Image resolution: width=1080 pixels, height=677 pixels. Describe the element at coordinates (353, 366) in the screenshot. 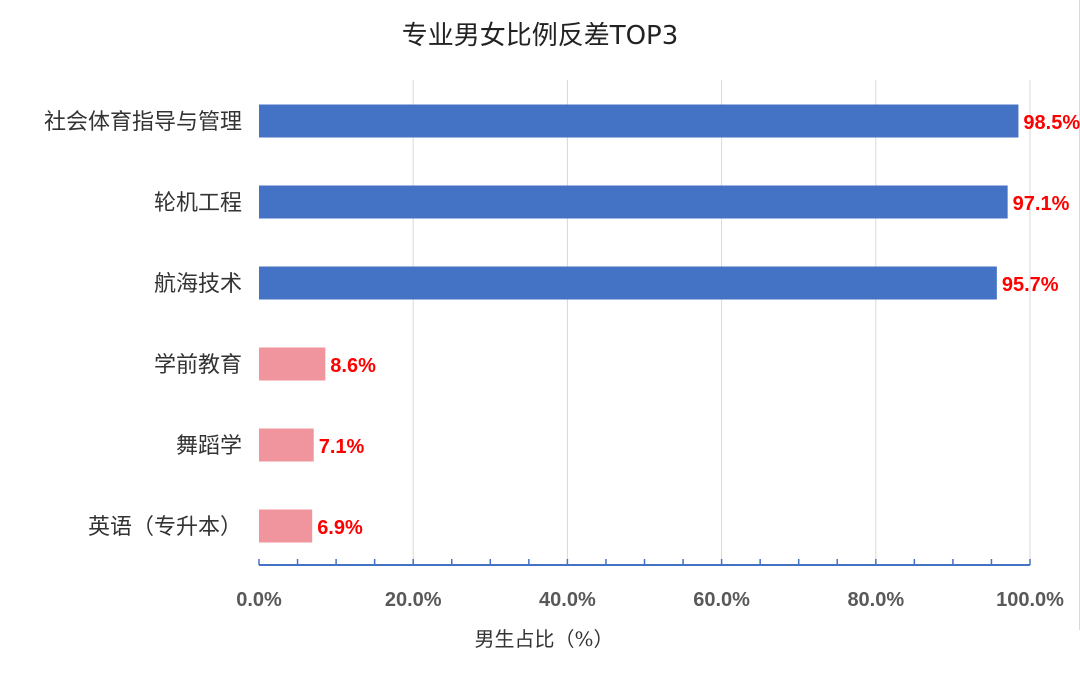

I see `data-label: 8.6%` at that location.